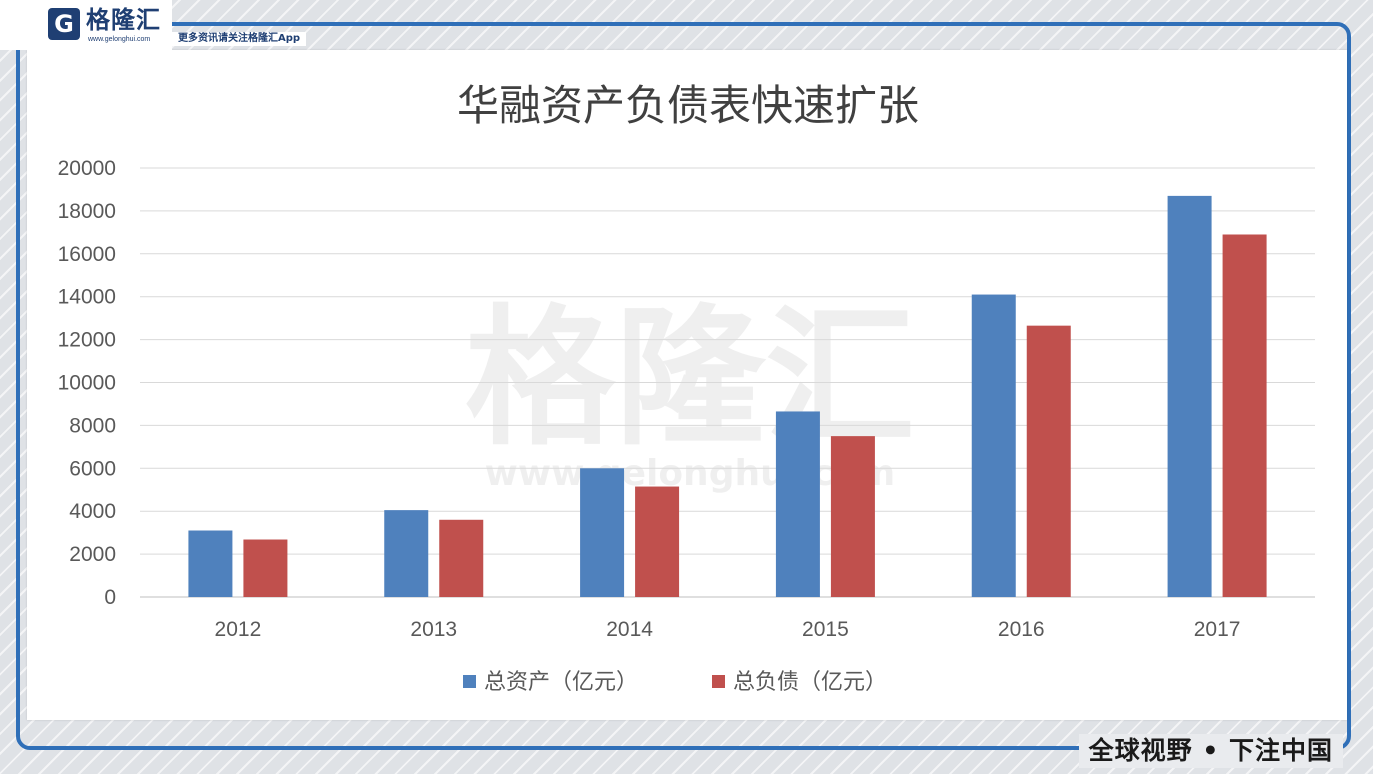 Image resolution: width=1373 pixels, height=774 pixels. I want to click on y-tick-label: 18000, so click(87, 211).